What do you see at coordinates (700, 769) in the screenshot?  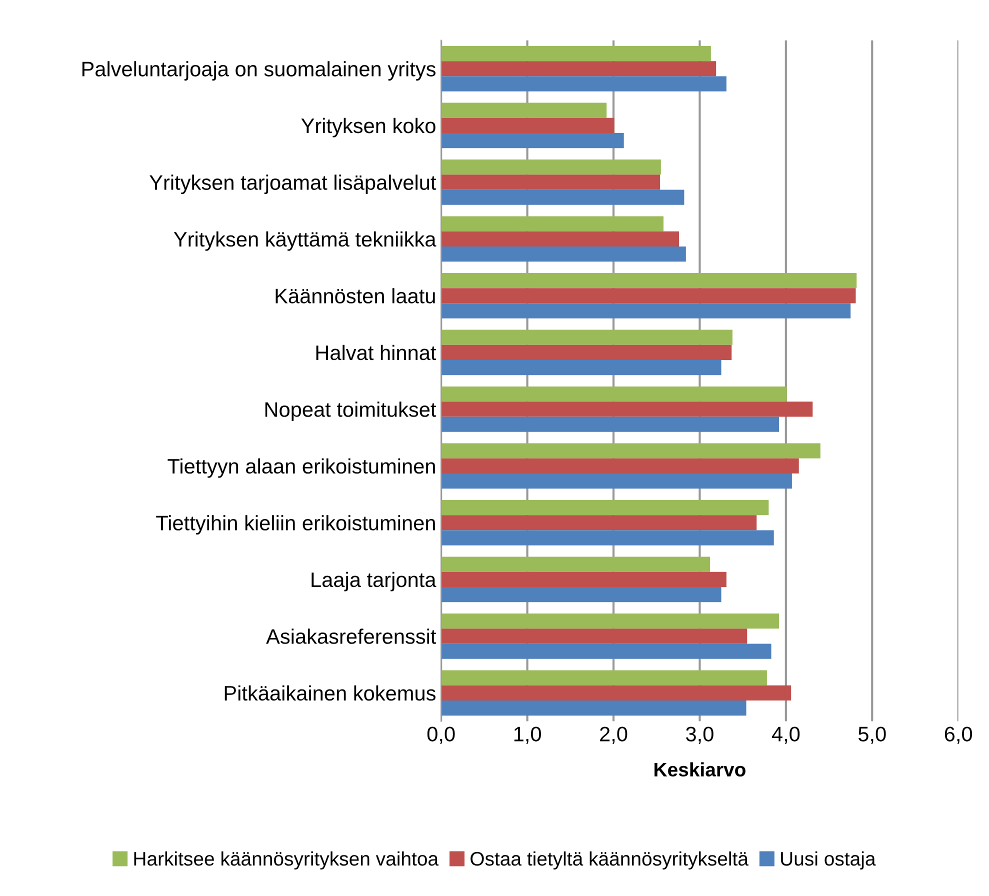 I see `x-axis-title: Keskiarvo` at bounding box center [700, 769].